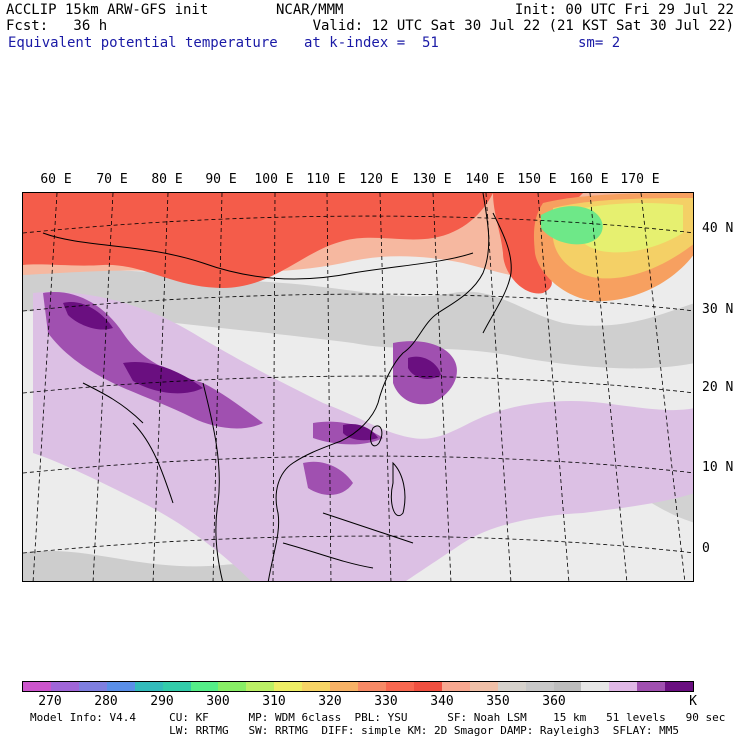 Image resolution: width=740 pixels, height=740 pixels. I want to click on institution-label: NCAR/MMM, so click(310, 10).